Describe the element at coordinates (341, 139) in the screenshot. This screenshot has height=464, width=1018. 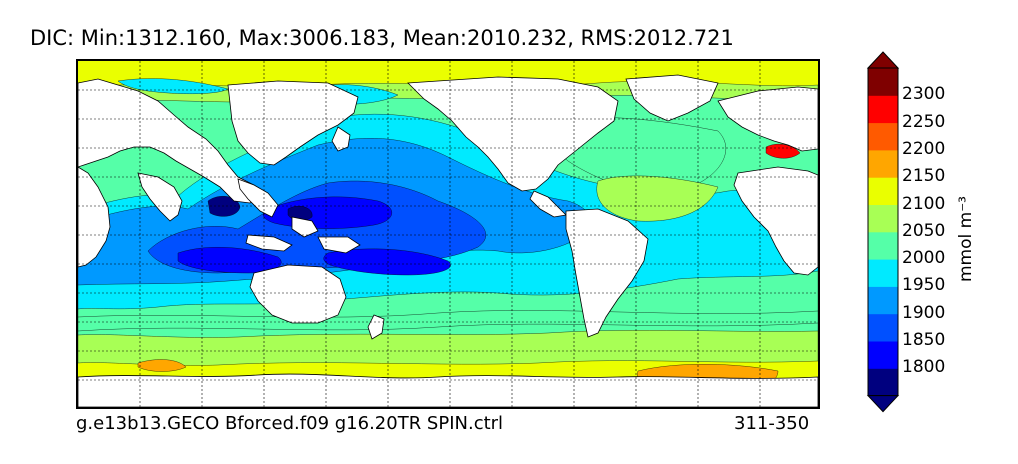
I see `land-japan` at that location.